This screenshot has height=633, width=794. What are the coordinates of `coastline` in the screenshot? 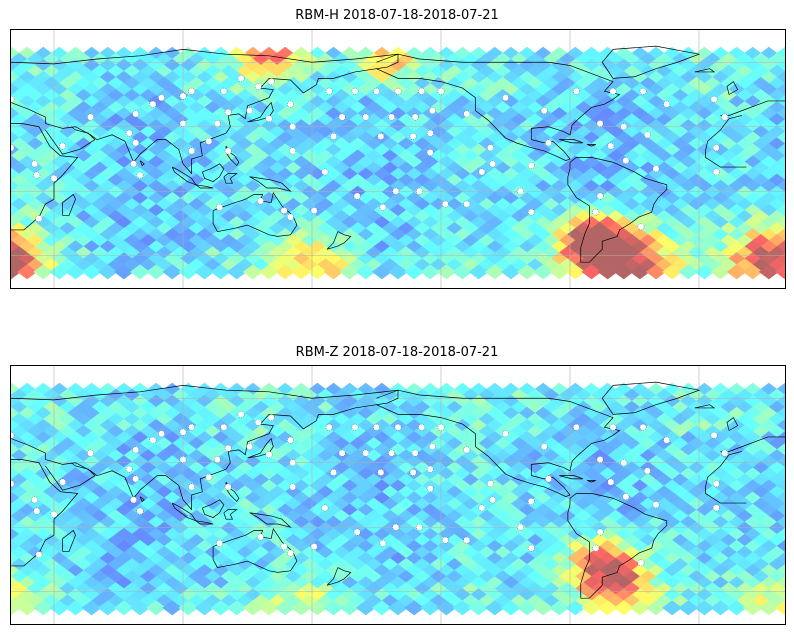 It's located at (617, 210).